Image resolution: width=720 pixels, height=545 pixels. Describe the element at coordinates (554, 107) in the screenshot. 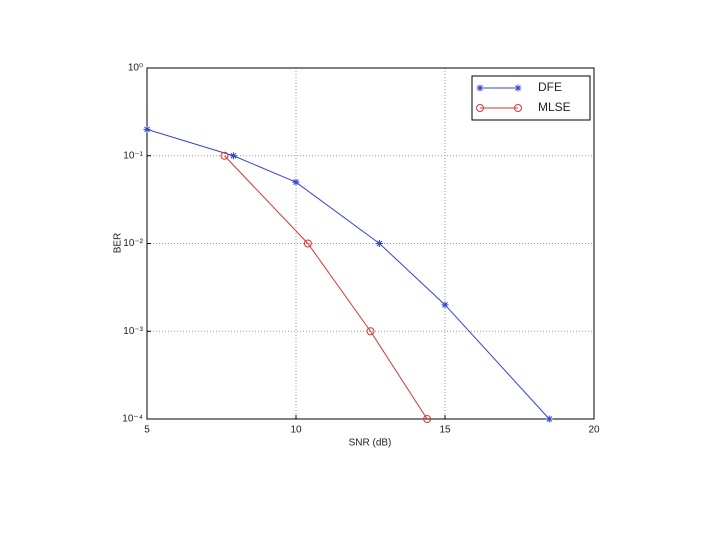

I see `legend-label: MLSE` at that location.